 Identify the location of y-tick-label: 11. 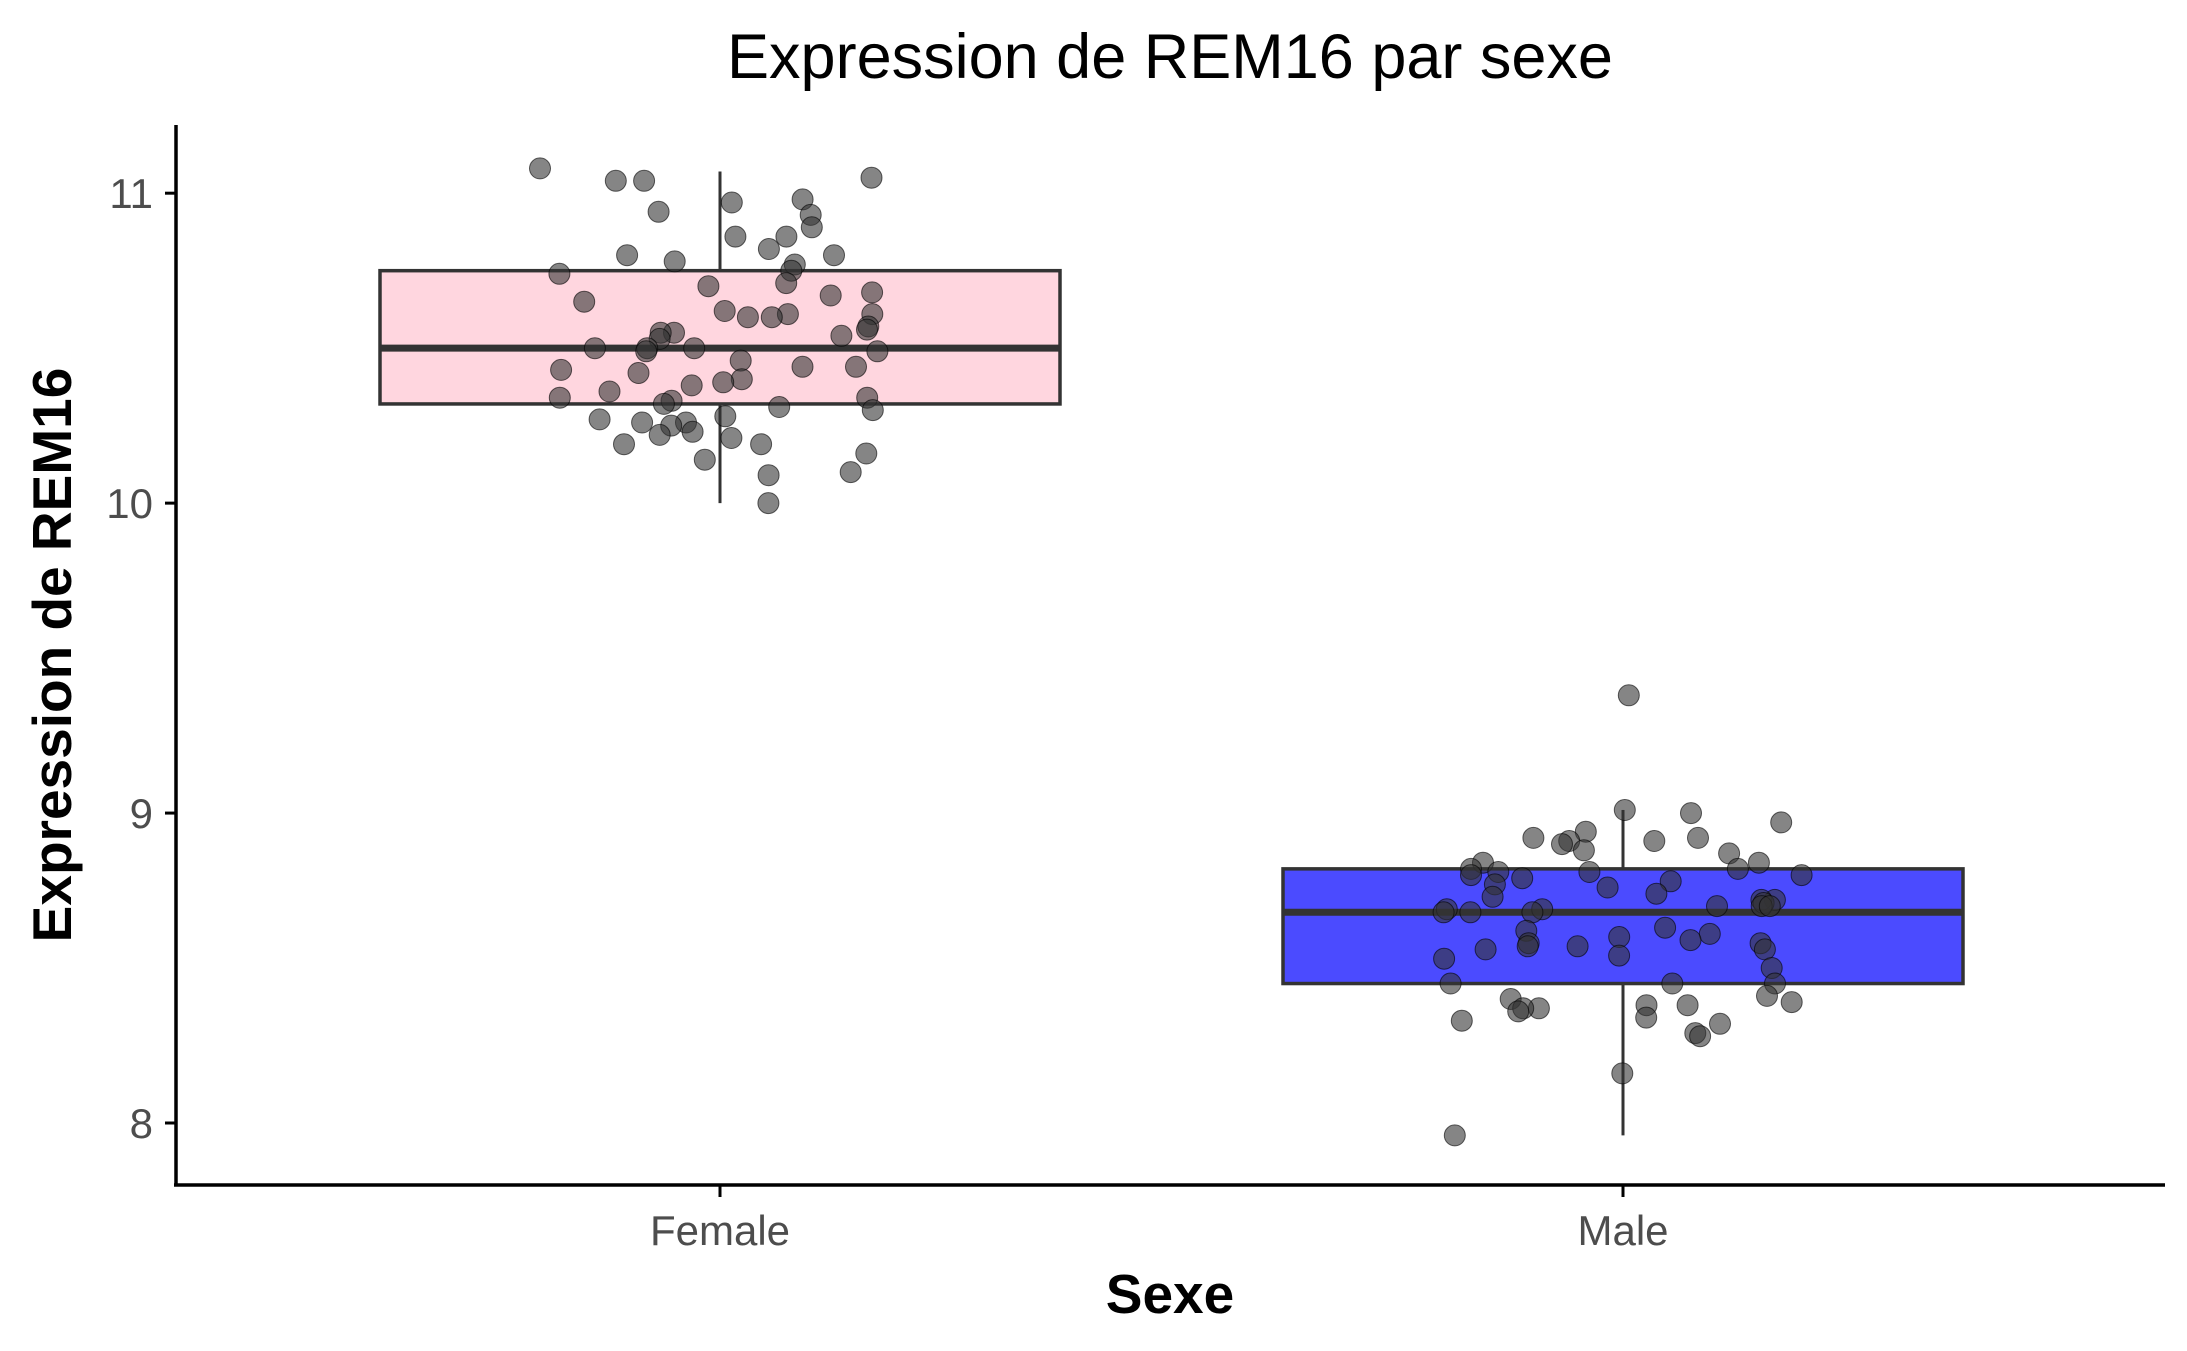
(131, 193).